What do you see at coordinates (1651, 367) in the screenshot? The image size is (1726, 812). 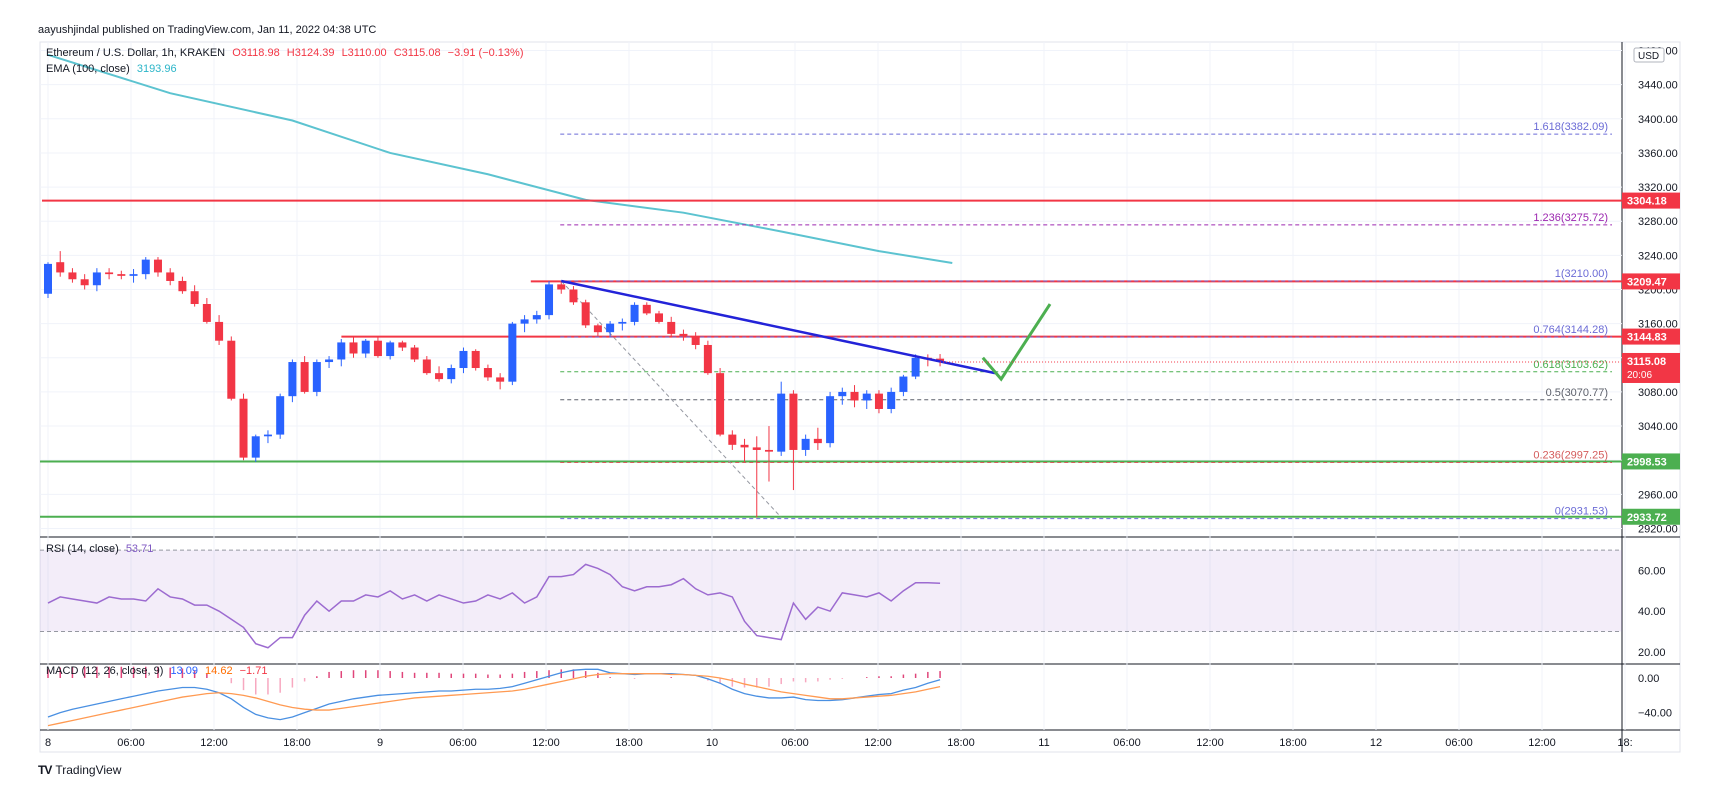 I see `last-price-tag` at bounding box center [1651, 367].